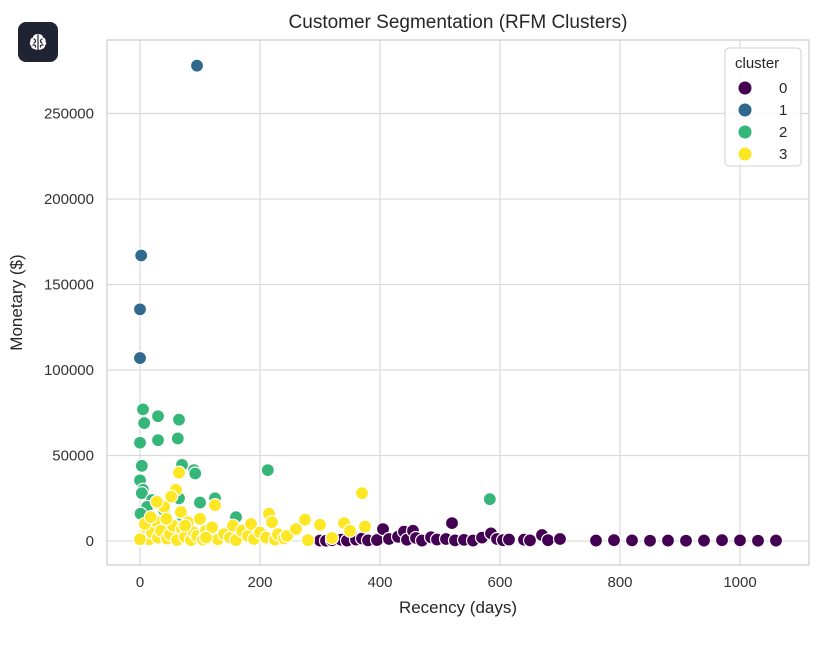 The height and width of the screenshot is (652, 822). What do you see at coordinates (458, 22) in the screenshot?
I see `chart-title: Customer Segmentation (RFM Clusters)` at bounding box center [458, 22].